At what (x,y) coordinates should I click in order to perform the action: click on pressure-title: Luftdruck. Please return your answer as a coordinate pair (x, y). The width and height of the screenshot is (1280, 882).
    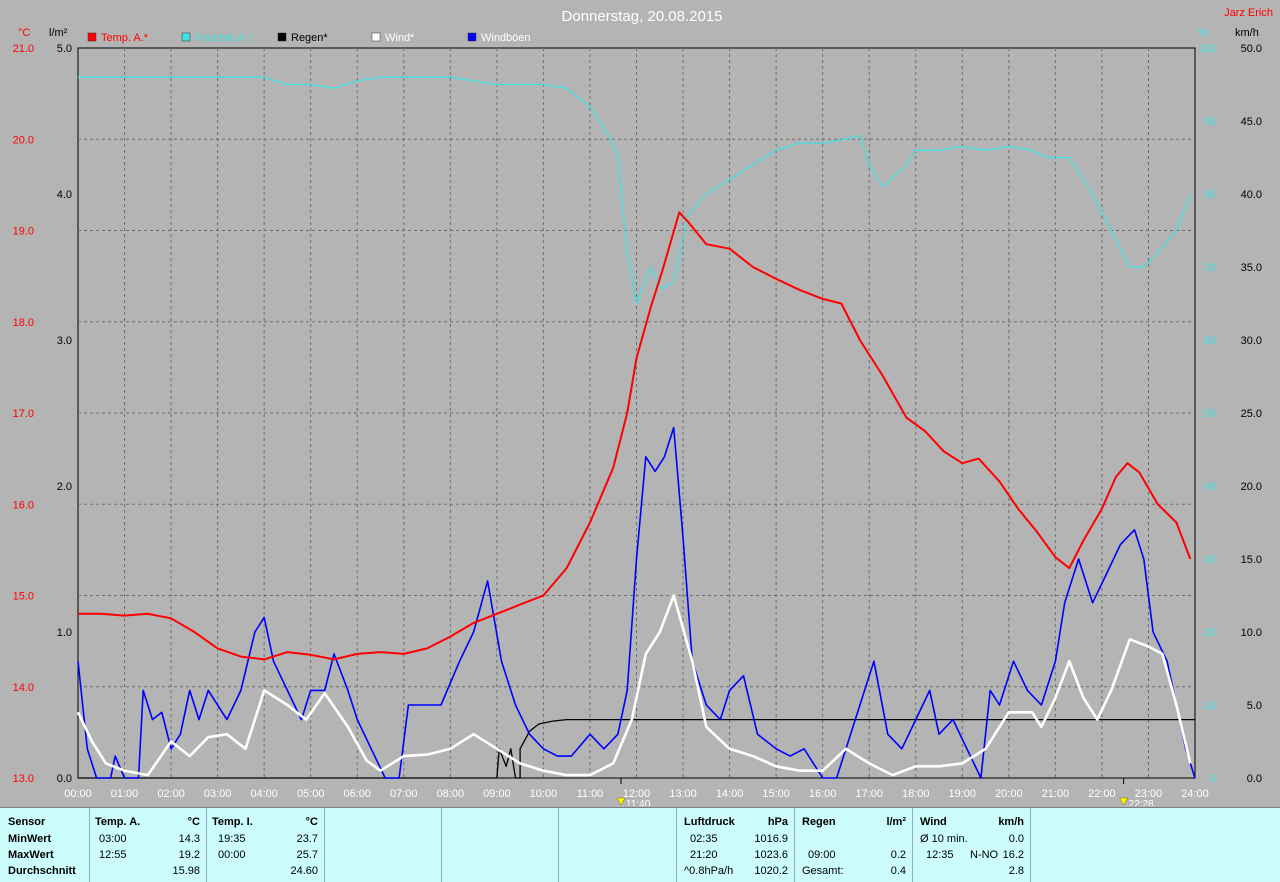
    Looking at the image, I should click on (709, 822).